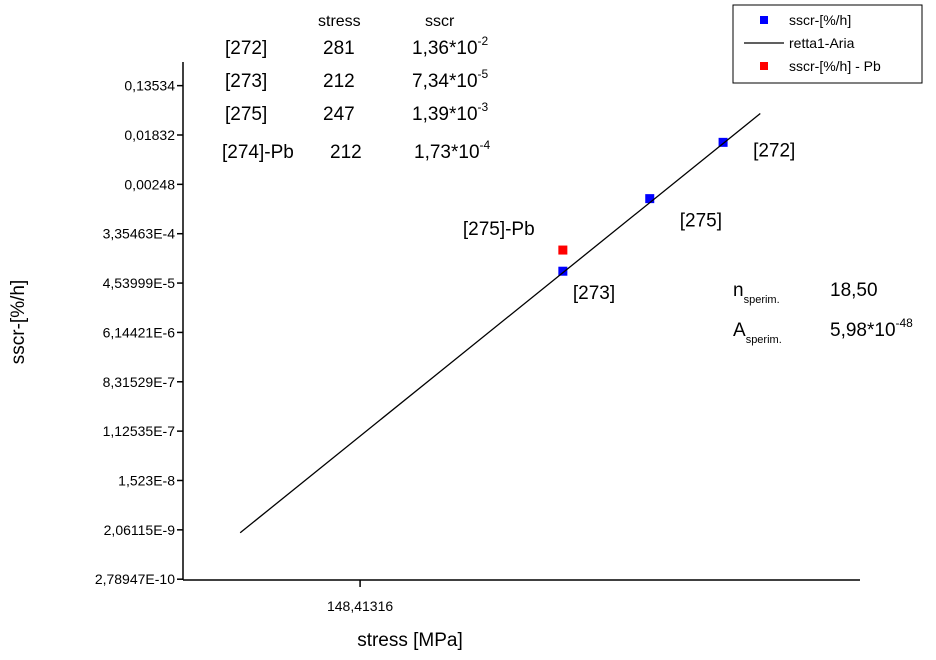 The height and width of the screenshot is (660, 936). Describe the element at coordinates (139, 332) in the screenshot. I see `y-tick-label: 6,14421E-6` at that location.